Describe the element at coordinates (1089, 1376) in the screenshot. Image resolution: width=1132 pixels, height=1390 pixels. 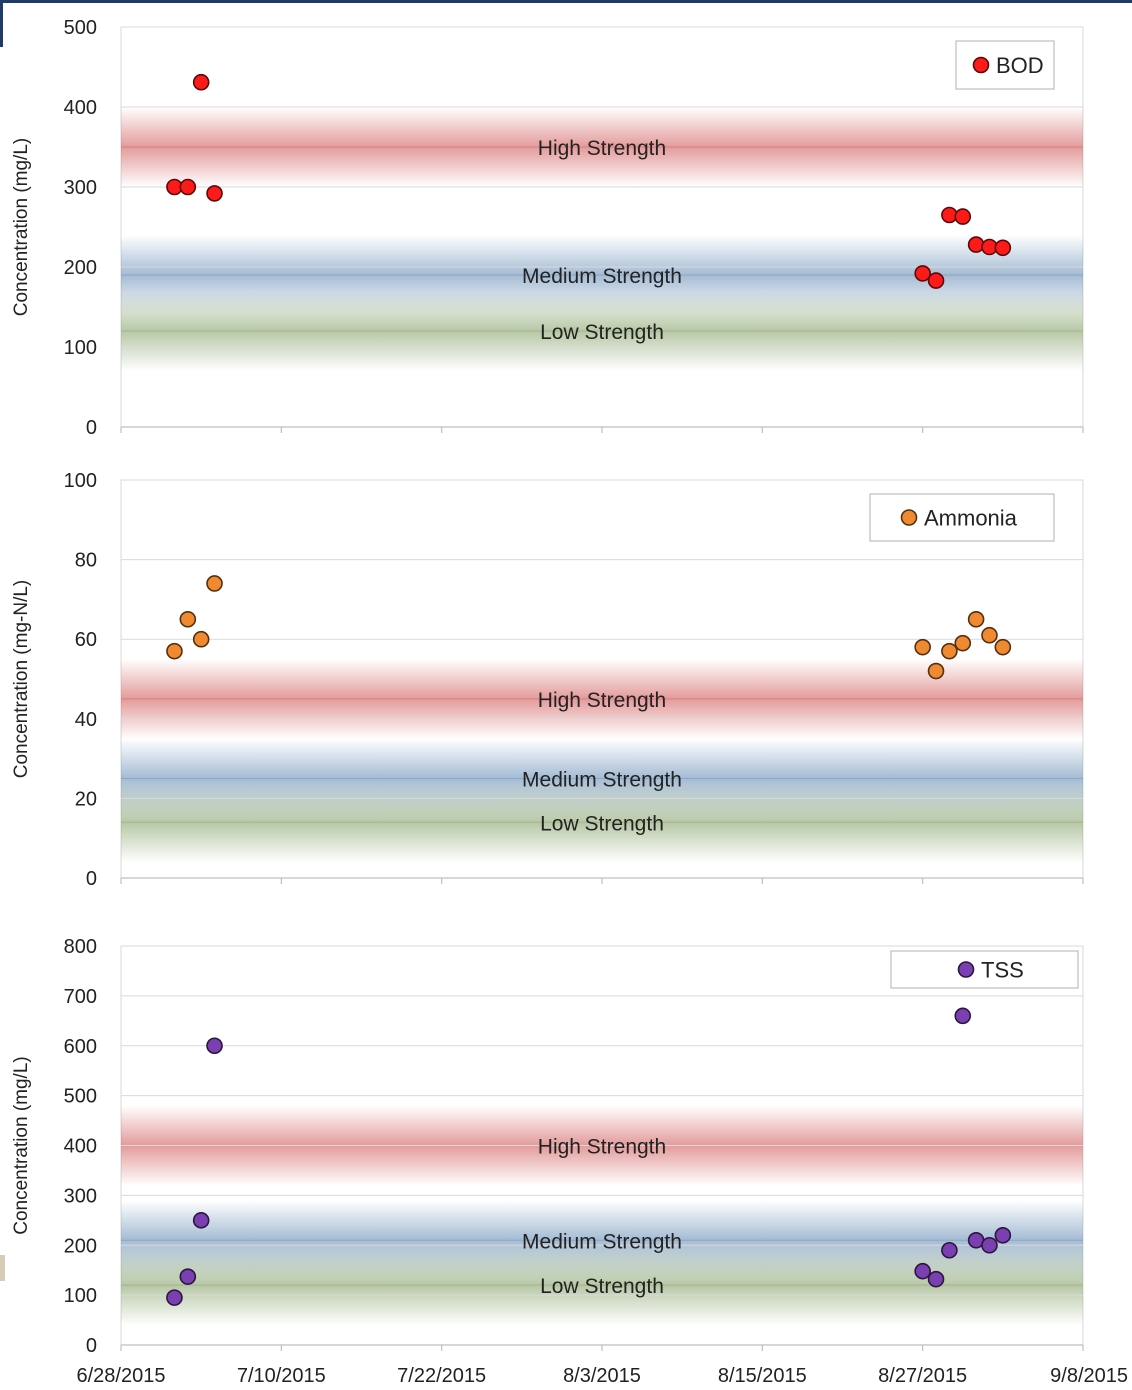
I see `x-tick-label: 9/8/2015` at that location.